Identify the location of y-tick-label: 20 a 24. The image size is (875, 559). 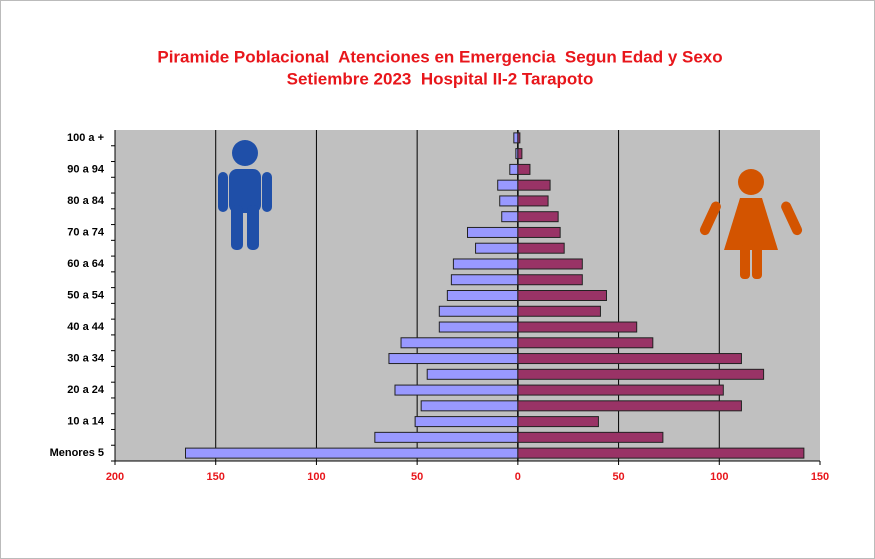
(86, 390).